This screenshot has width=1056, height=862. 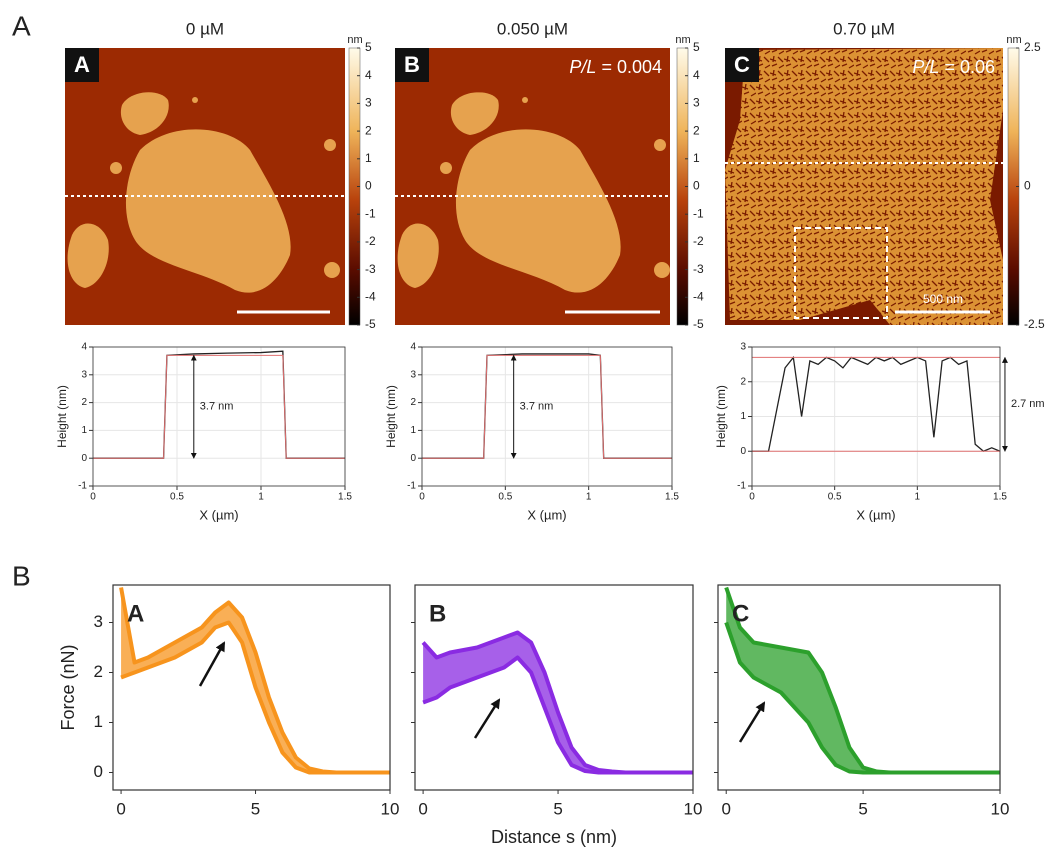 I want to click on colorbar-tick-label: -4, so click(x=698, y=296).